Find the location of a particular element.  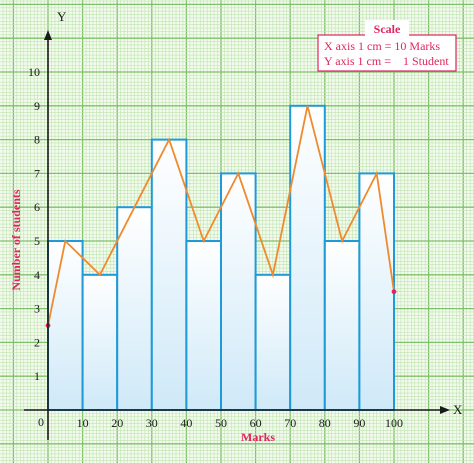

scale-title-background is located at coordinates (387, 28).